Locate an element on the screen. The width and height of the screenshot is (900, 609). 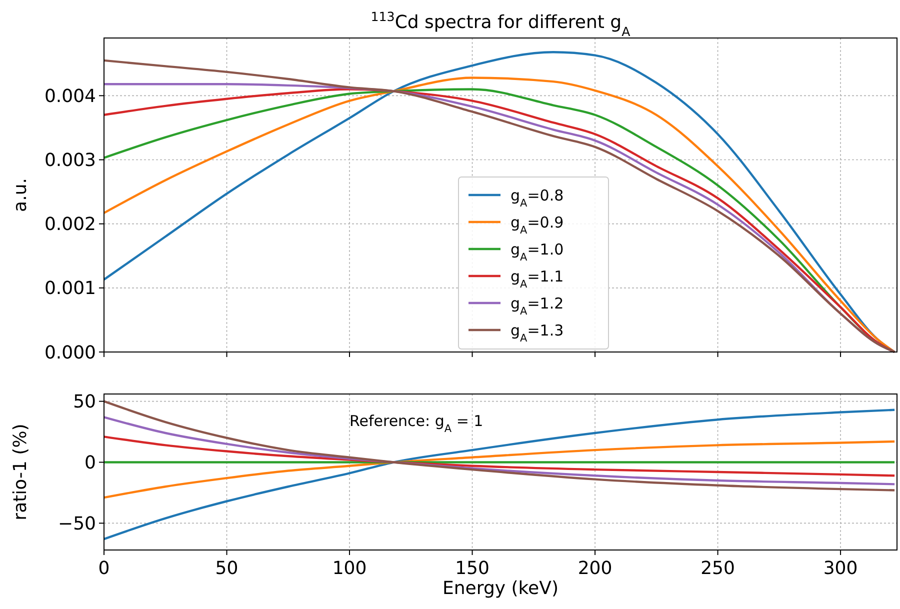
x-tick-label: 50 is located at coordinates (226, 568).